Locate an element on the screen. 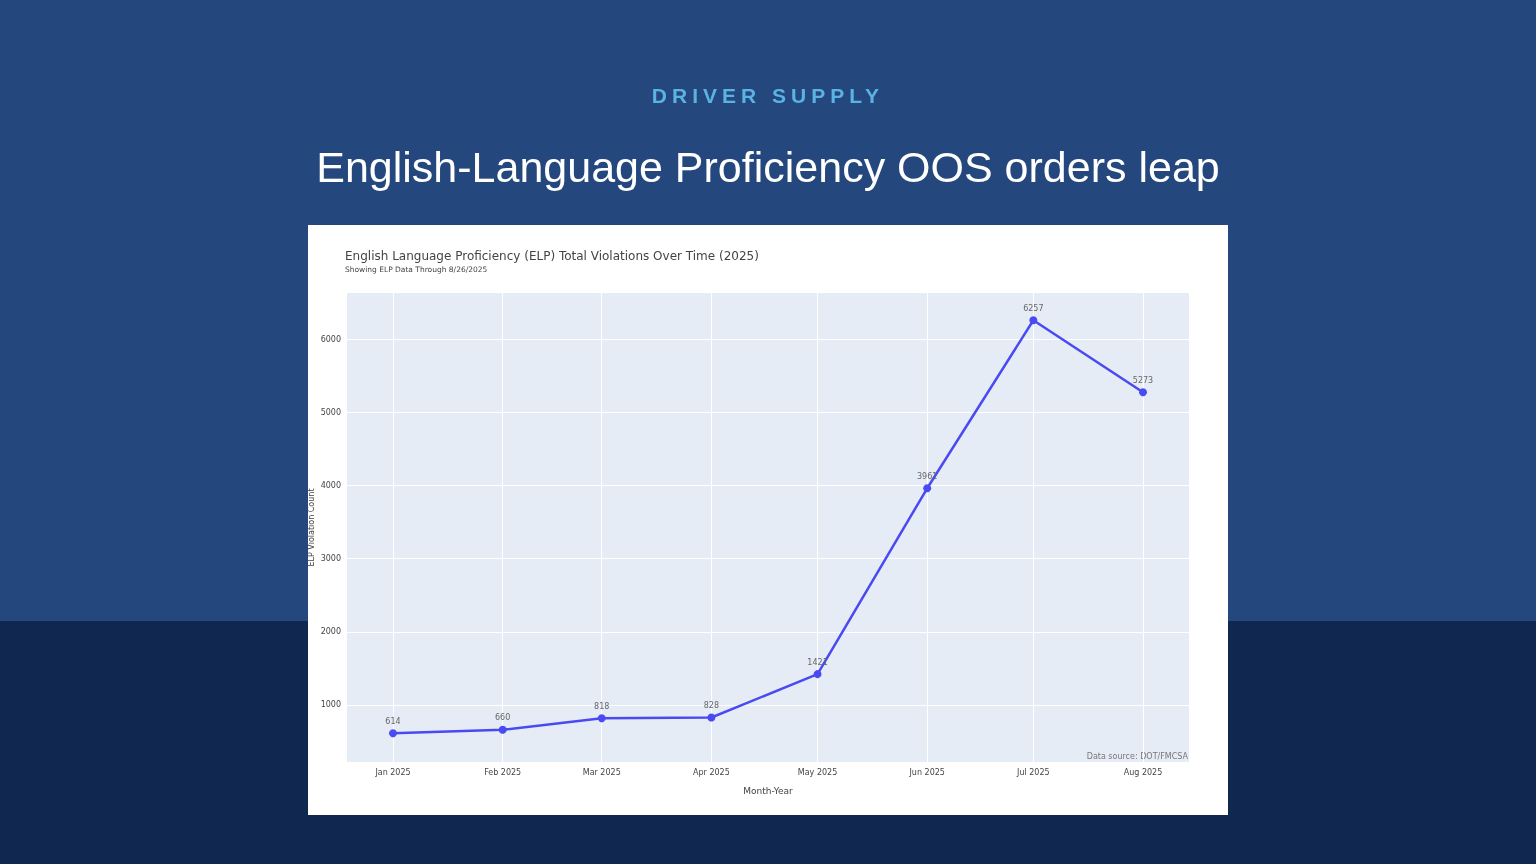 The height and width of the screenshot is (864, 1536). text: DRIVER SUPPLY is located at coordinates (768, 96).